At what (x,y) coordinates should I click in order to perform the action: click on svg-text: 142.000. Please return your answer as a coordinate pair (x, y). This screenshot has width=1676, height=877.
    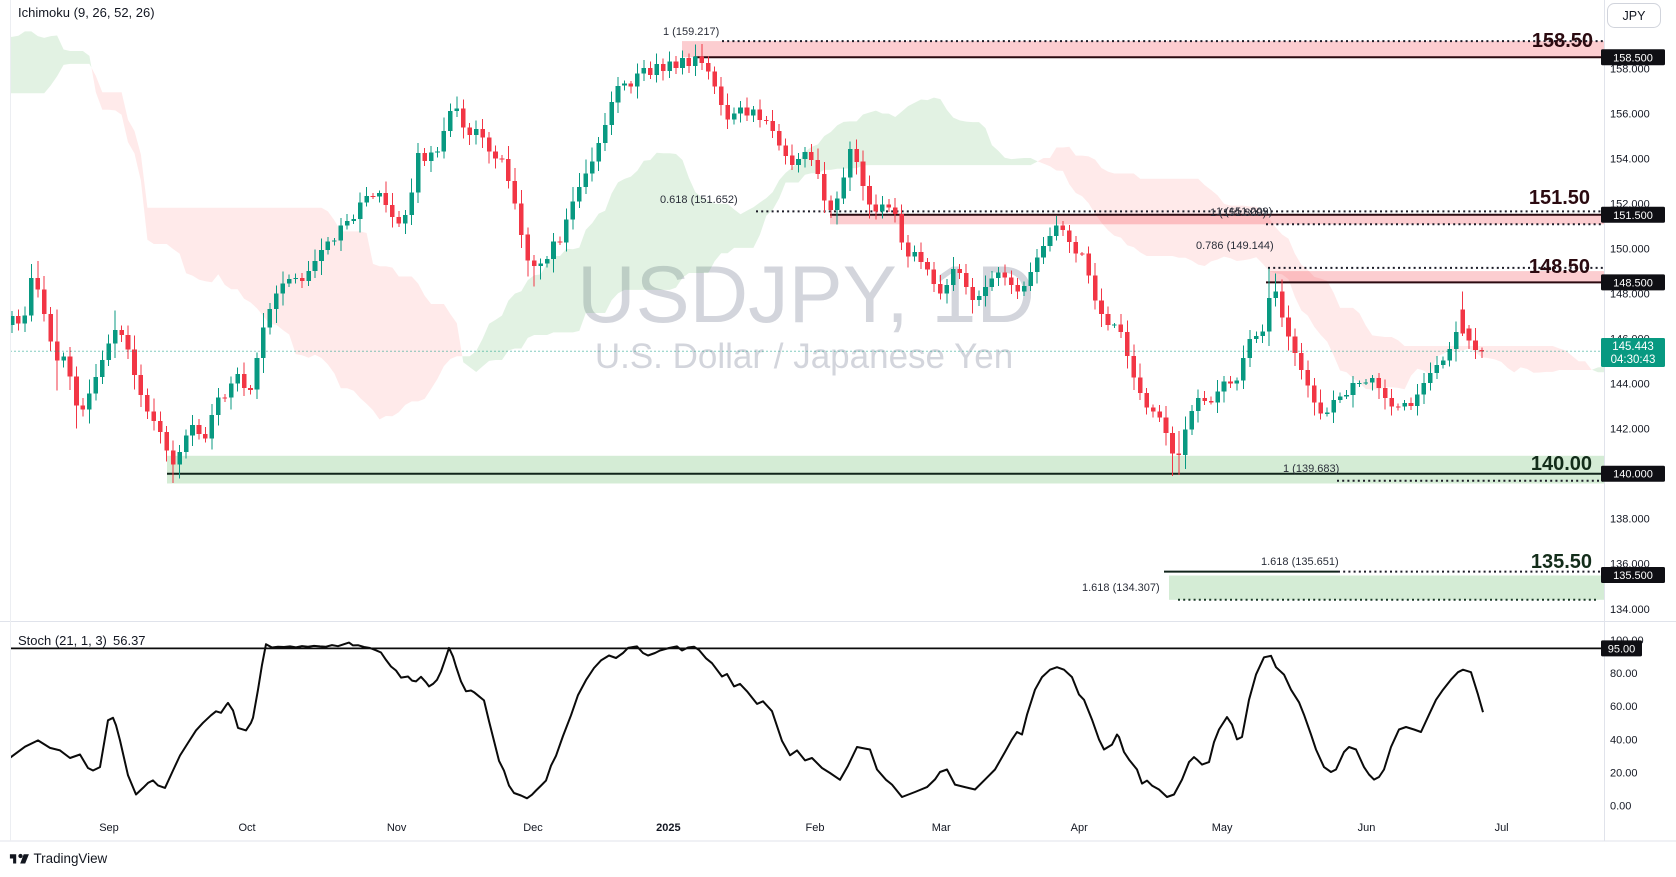
    Looking at the image, I should click on (1630, 430).